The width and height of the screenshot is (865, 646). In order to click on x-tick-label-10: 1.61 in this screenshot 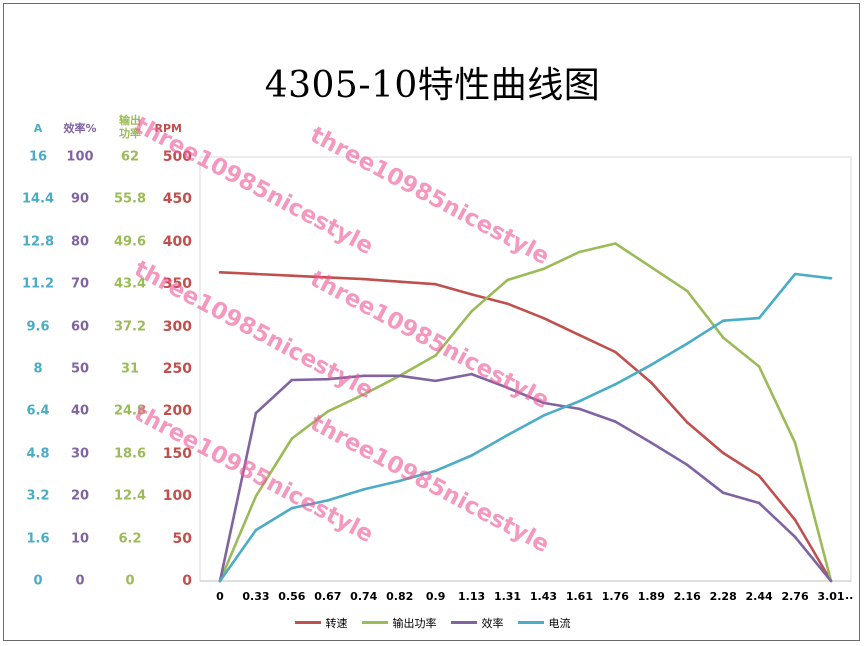, I will do `click(579, 596)`.